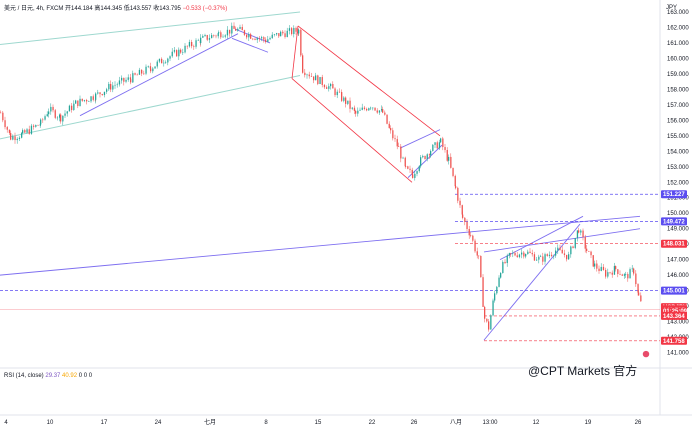  Describe the element at coordinates (372, 423) in the screenshot. I see `x-tick-label: 22` at that location.